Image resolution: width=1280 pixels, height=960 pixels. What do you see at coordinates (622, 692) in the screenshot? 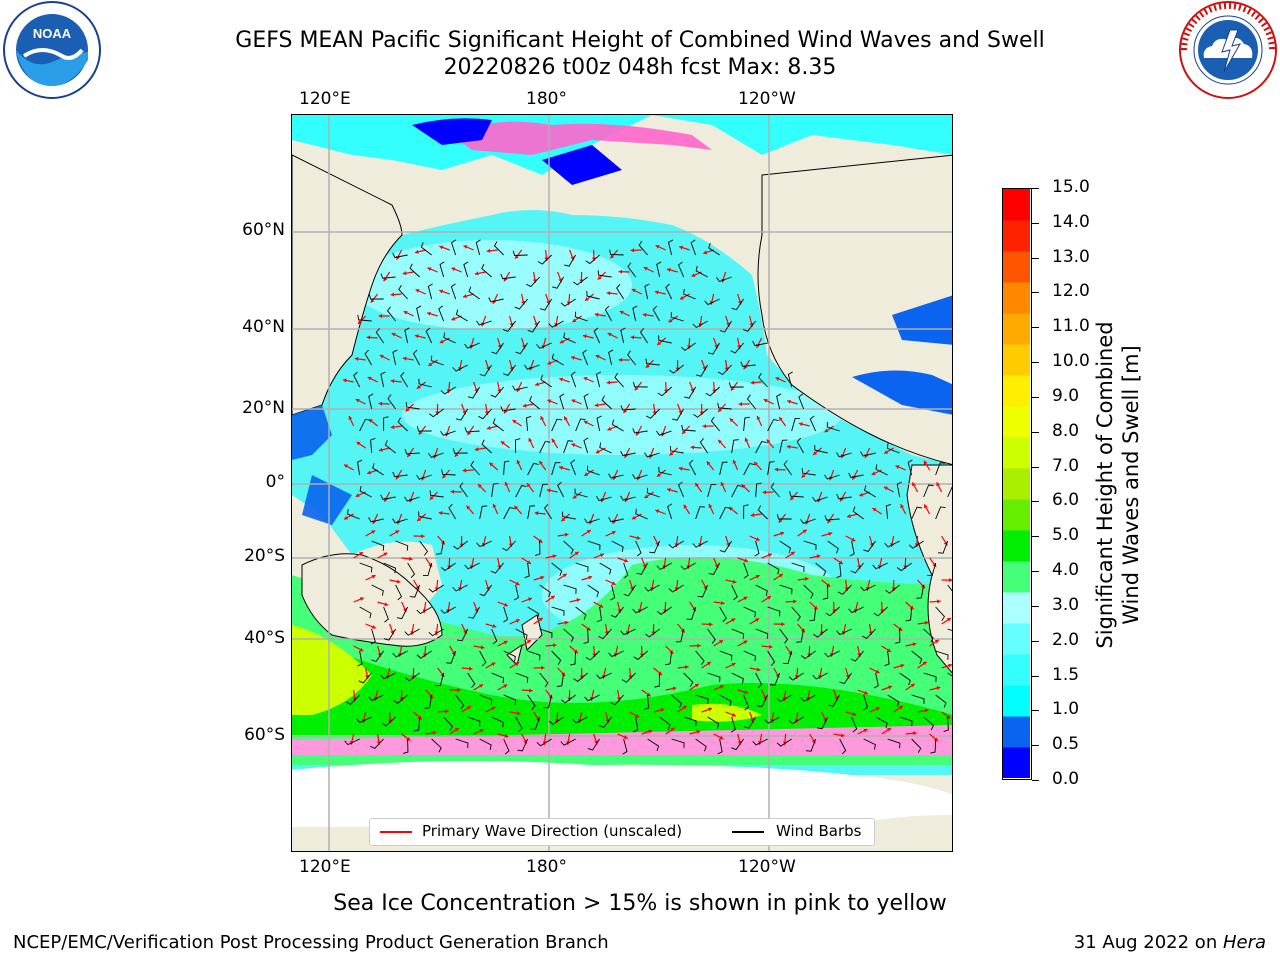
I see `southern-ocean-peak-waves` at bounding box center [622, 692].